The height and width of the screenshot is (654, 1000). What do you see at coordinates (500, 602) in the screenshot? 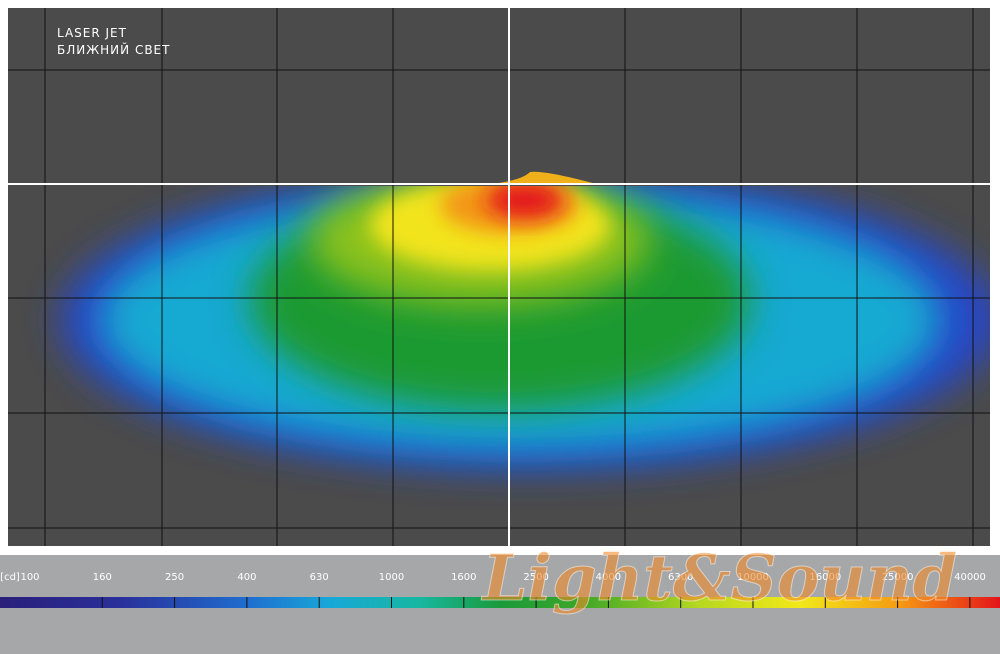
I see `color-bar` at bounding box center [500, 602].